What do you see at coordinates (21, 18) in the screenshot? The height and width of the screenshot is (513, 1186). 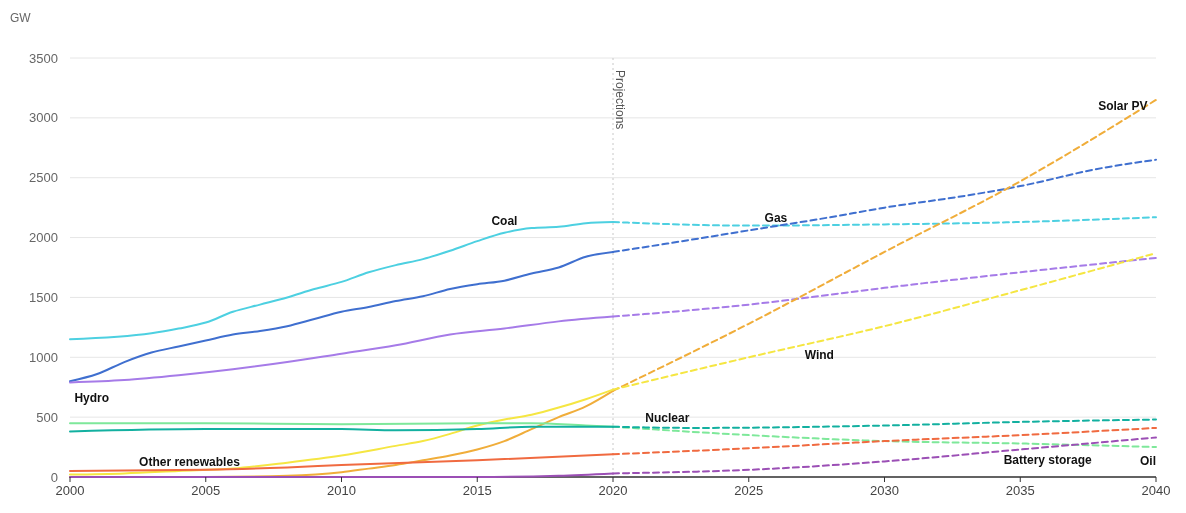 I see `y-axis-title: GW` at bounding box center [21, 18].